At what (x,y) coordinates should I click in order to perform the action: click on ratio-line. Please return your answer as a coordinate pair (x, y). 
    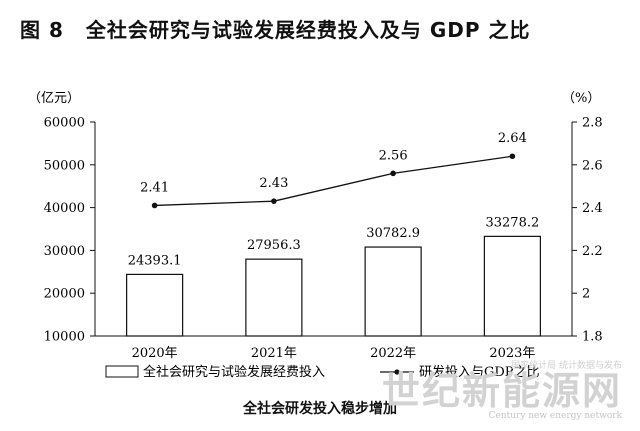
    Looking at the image, I should click on (333, 181).